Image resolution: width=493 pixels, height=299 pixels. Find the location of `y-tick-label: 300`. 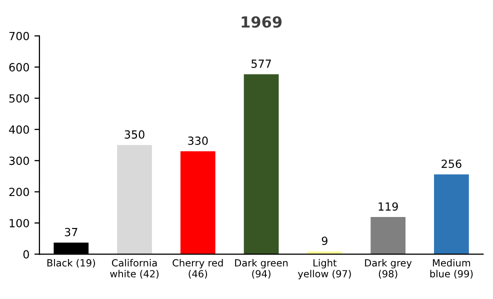

y-tick-label: 300 is located at coordinates (19, 160).